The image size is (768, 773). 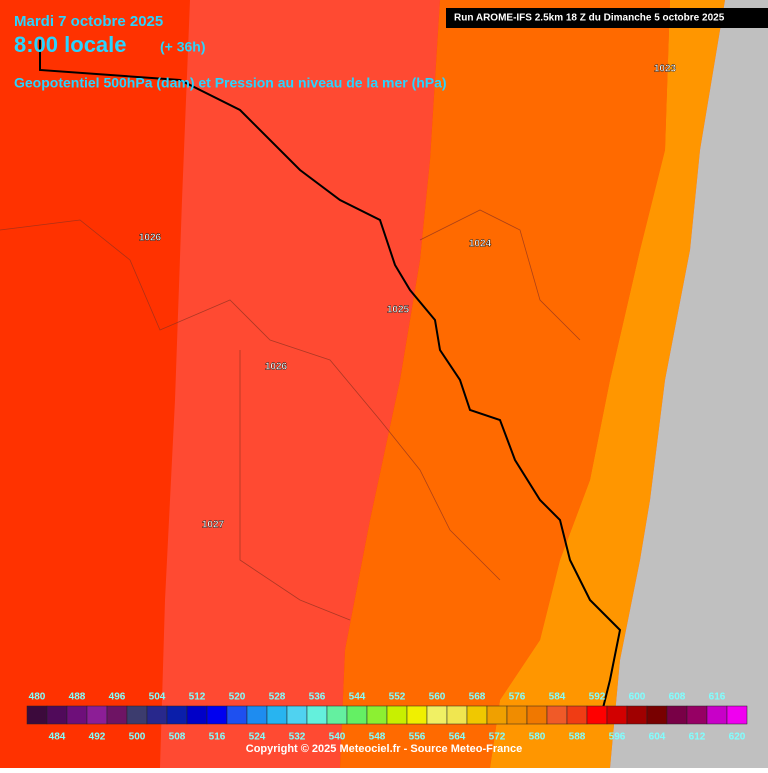 What do you see at coordinates (77, 697) in the screenshot?
I see `scale-label: 488` at bounding box center [77, 697].